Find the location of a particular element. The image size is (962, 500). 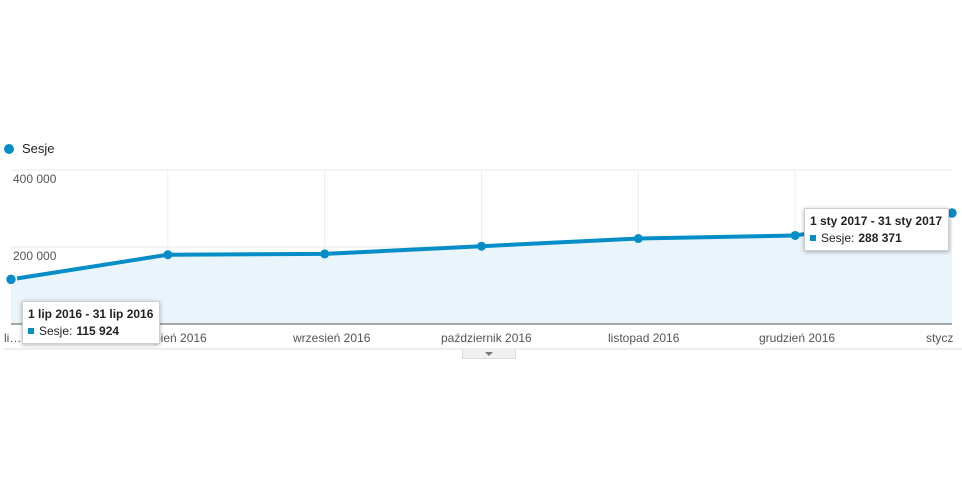

expand-chart-toggle is located at coordinates (489, 354).